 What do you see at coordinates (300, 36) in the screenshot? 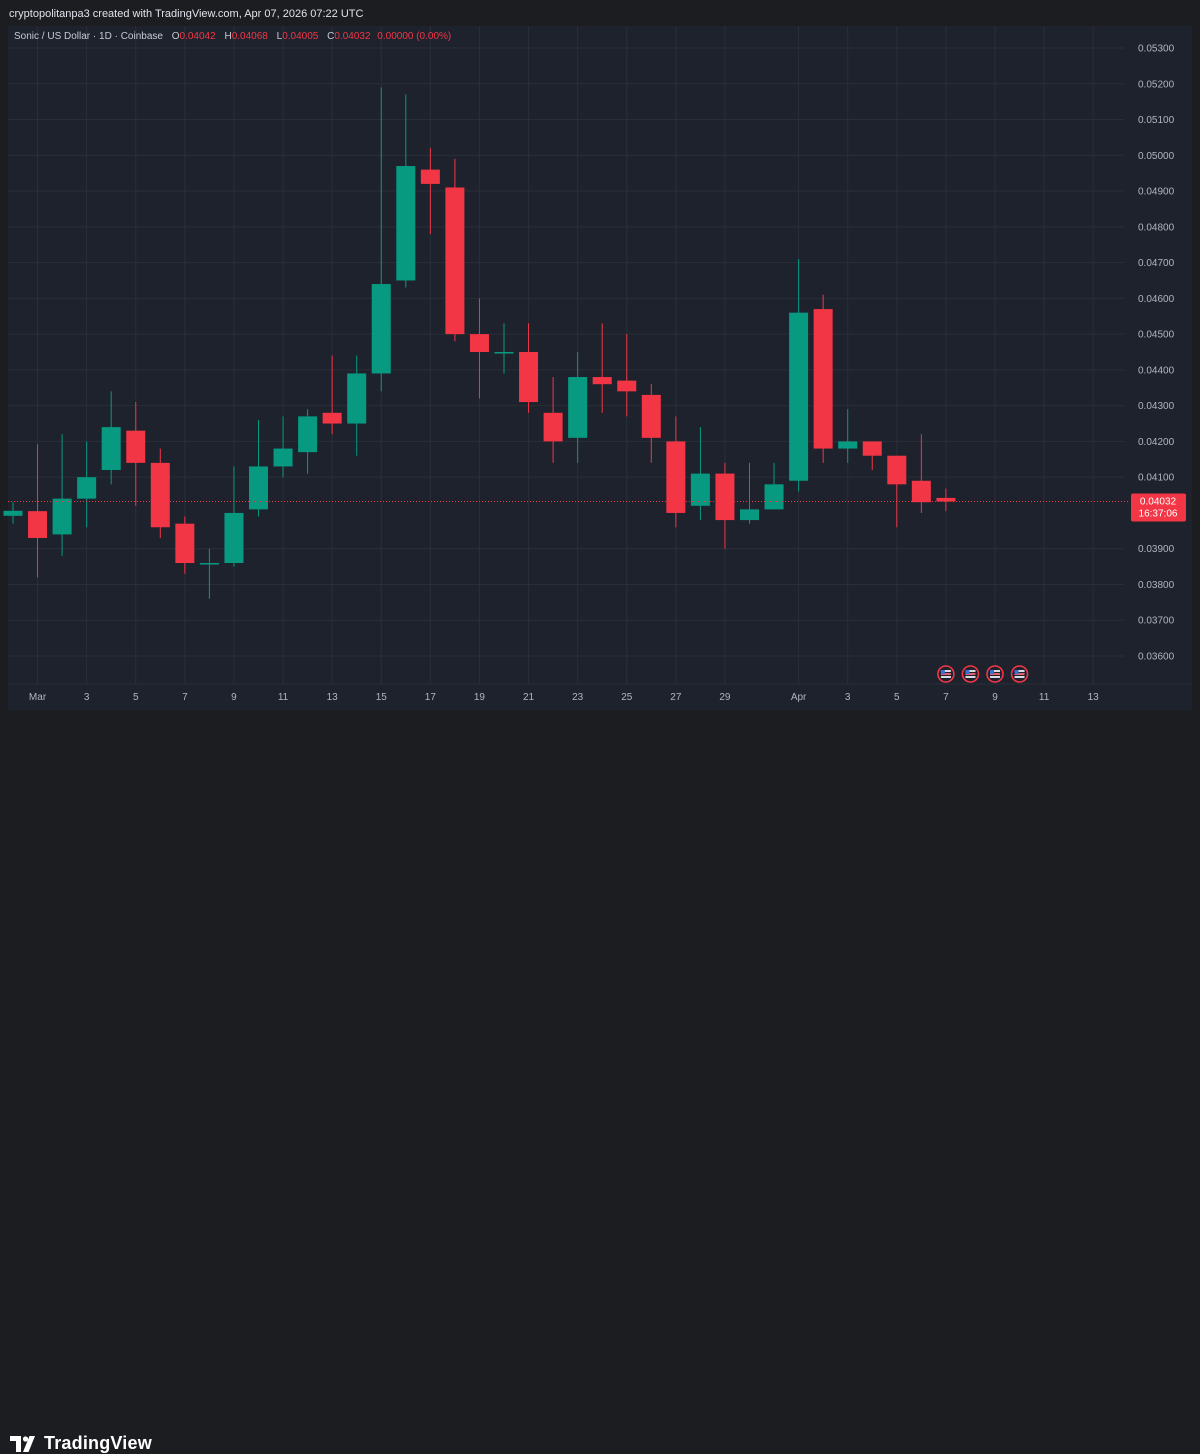
I see `low-value: 0.04005` at bounding box center [300, 36].